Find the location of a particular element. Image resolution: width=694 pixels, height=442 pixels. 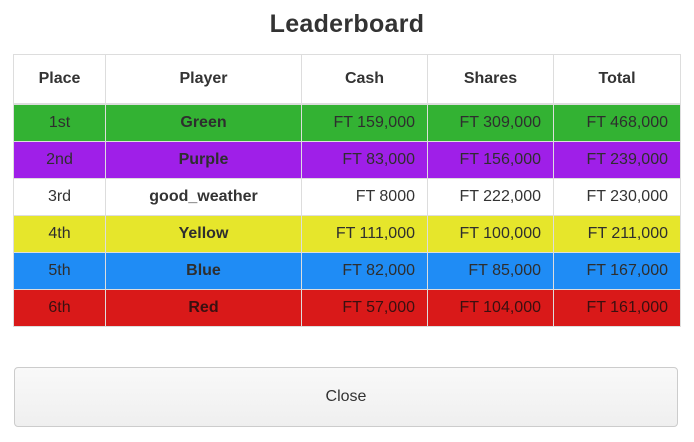

cash-cell: FT 8000 is located at coordinates (365, 197).